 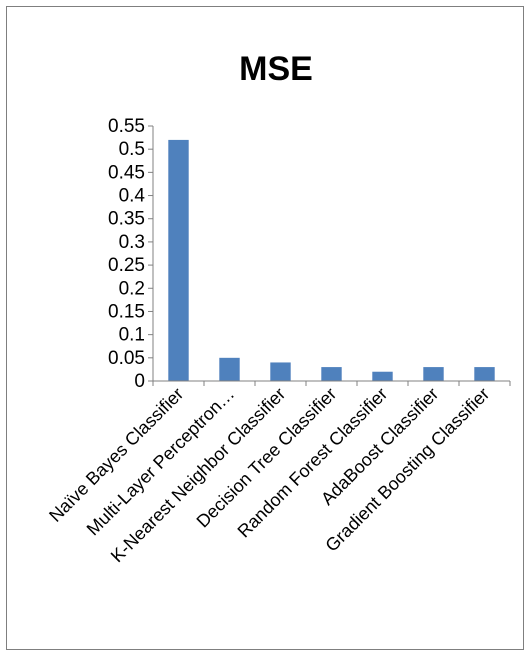 What do you see at coordinates (132, 288) in the screenshot?
I see `y-tick-label: 0.2` at bounding box center [132, 288].